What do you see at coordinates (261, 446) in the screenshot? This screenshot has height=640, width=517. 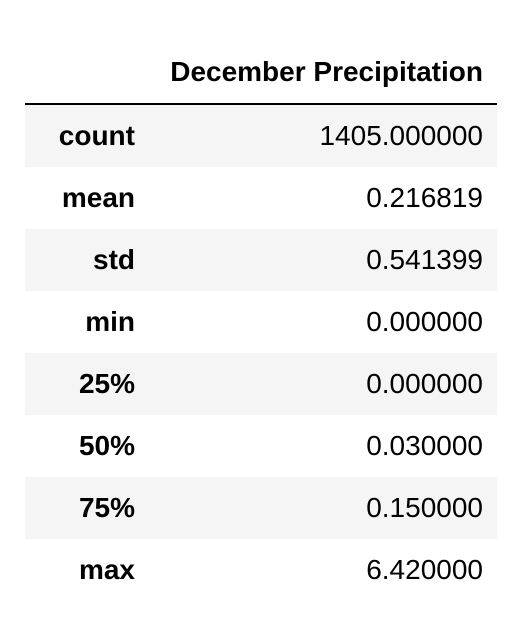 I see `table-row: 50% 0.030000` at bounding box center [261, 446].